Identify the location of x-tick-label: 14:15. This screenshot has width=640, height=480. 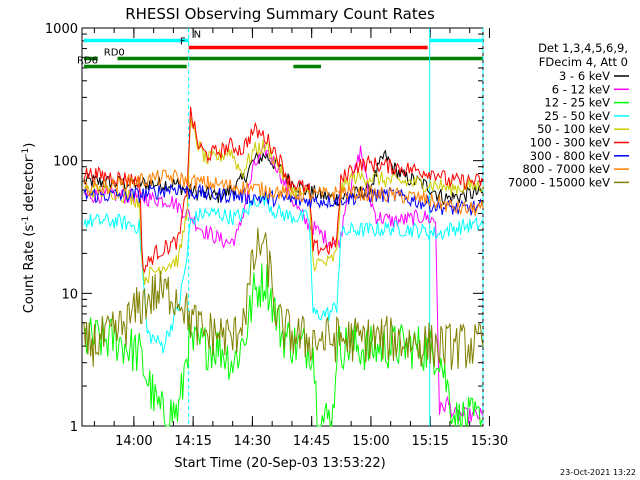
(192, 441).